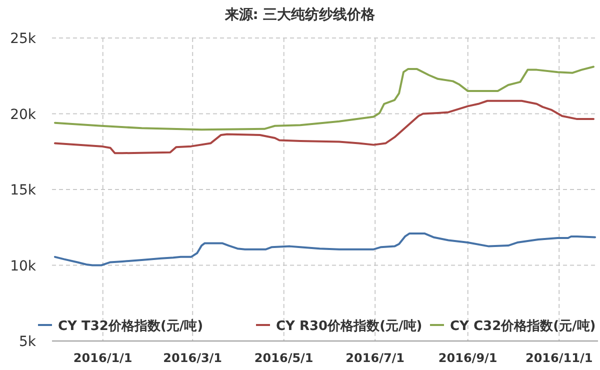  Describe the element at coordinates (23, 266) in the screenshot. I see `y-tick-label: 10k` at that location.